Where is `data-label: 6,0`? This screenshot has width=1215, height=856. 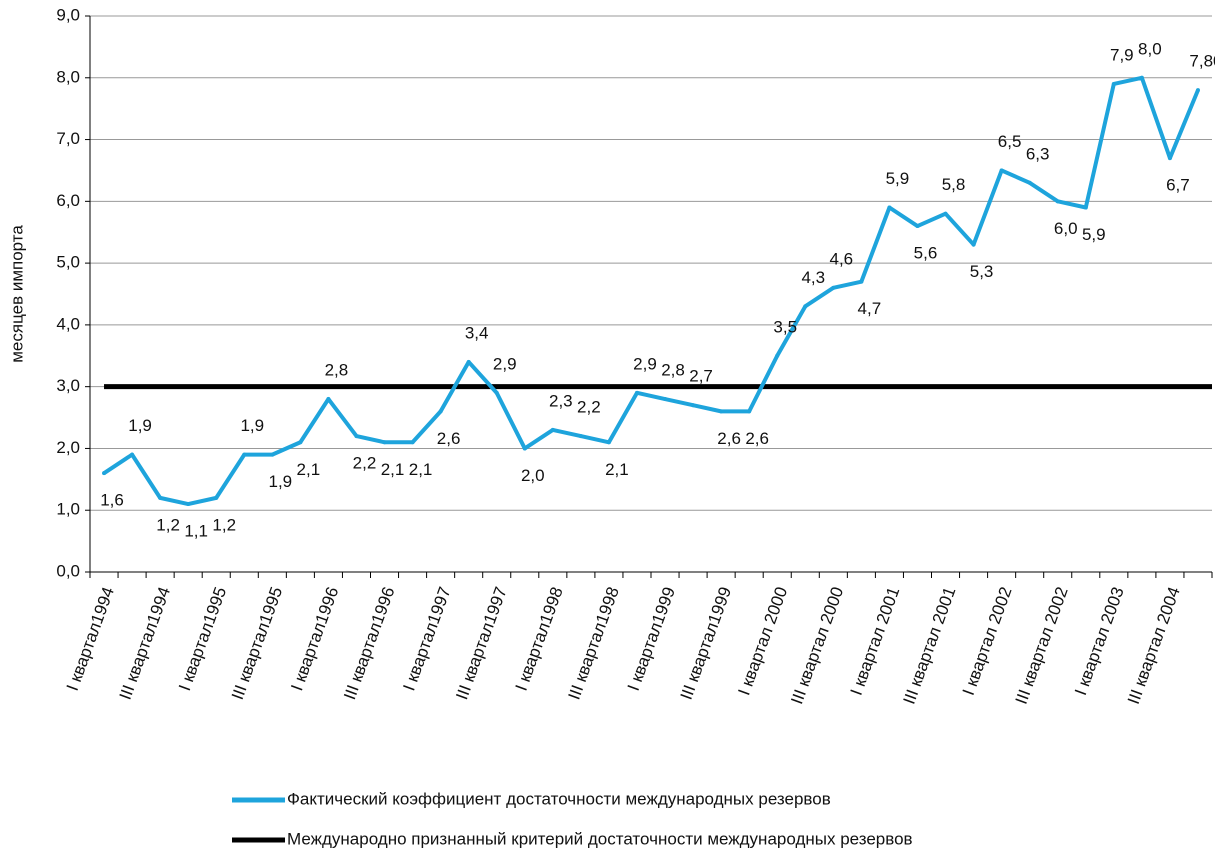
data-label: 6,0 is located at coordinates (1066, 228).